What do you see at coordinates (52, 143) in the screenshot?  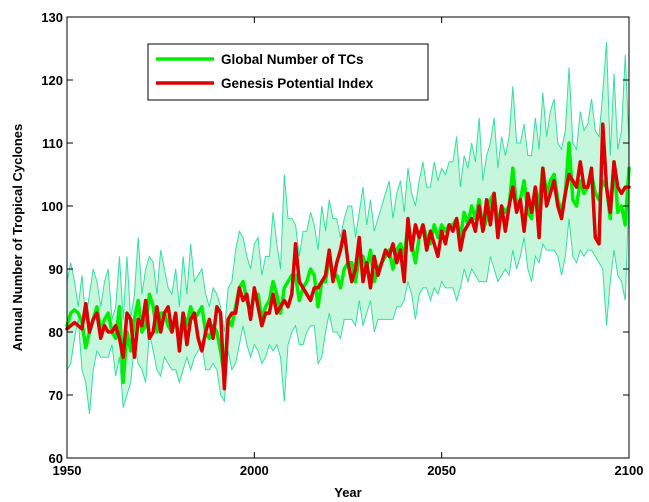 I see `y-tick-label: 110` at bounding box center [52, 143].